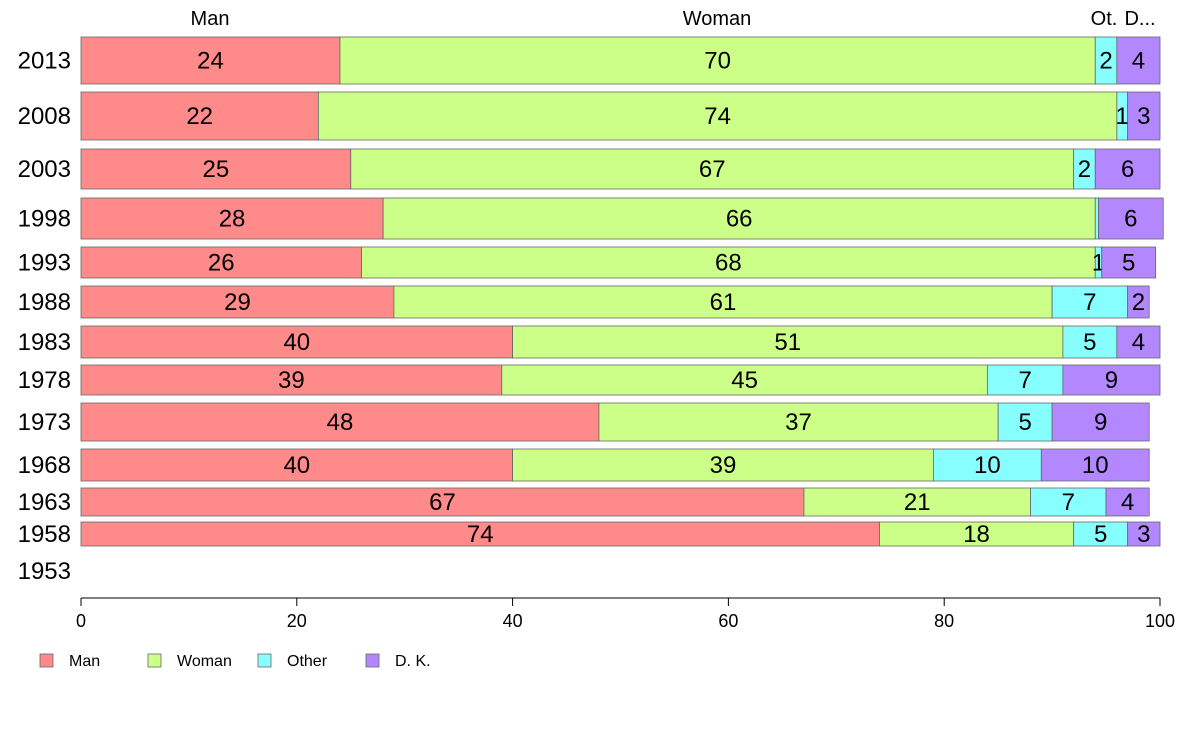  Describe the element at coordinates (232, 219) in the screenshot. I see `data-label: 28` at that location.